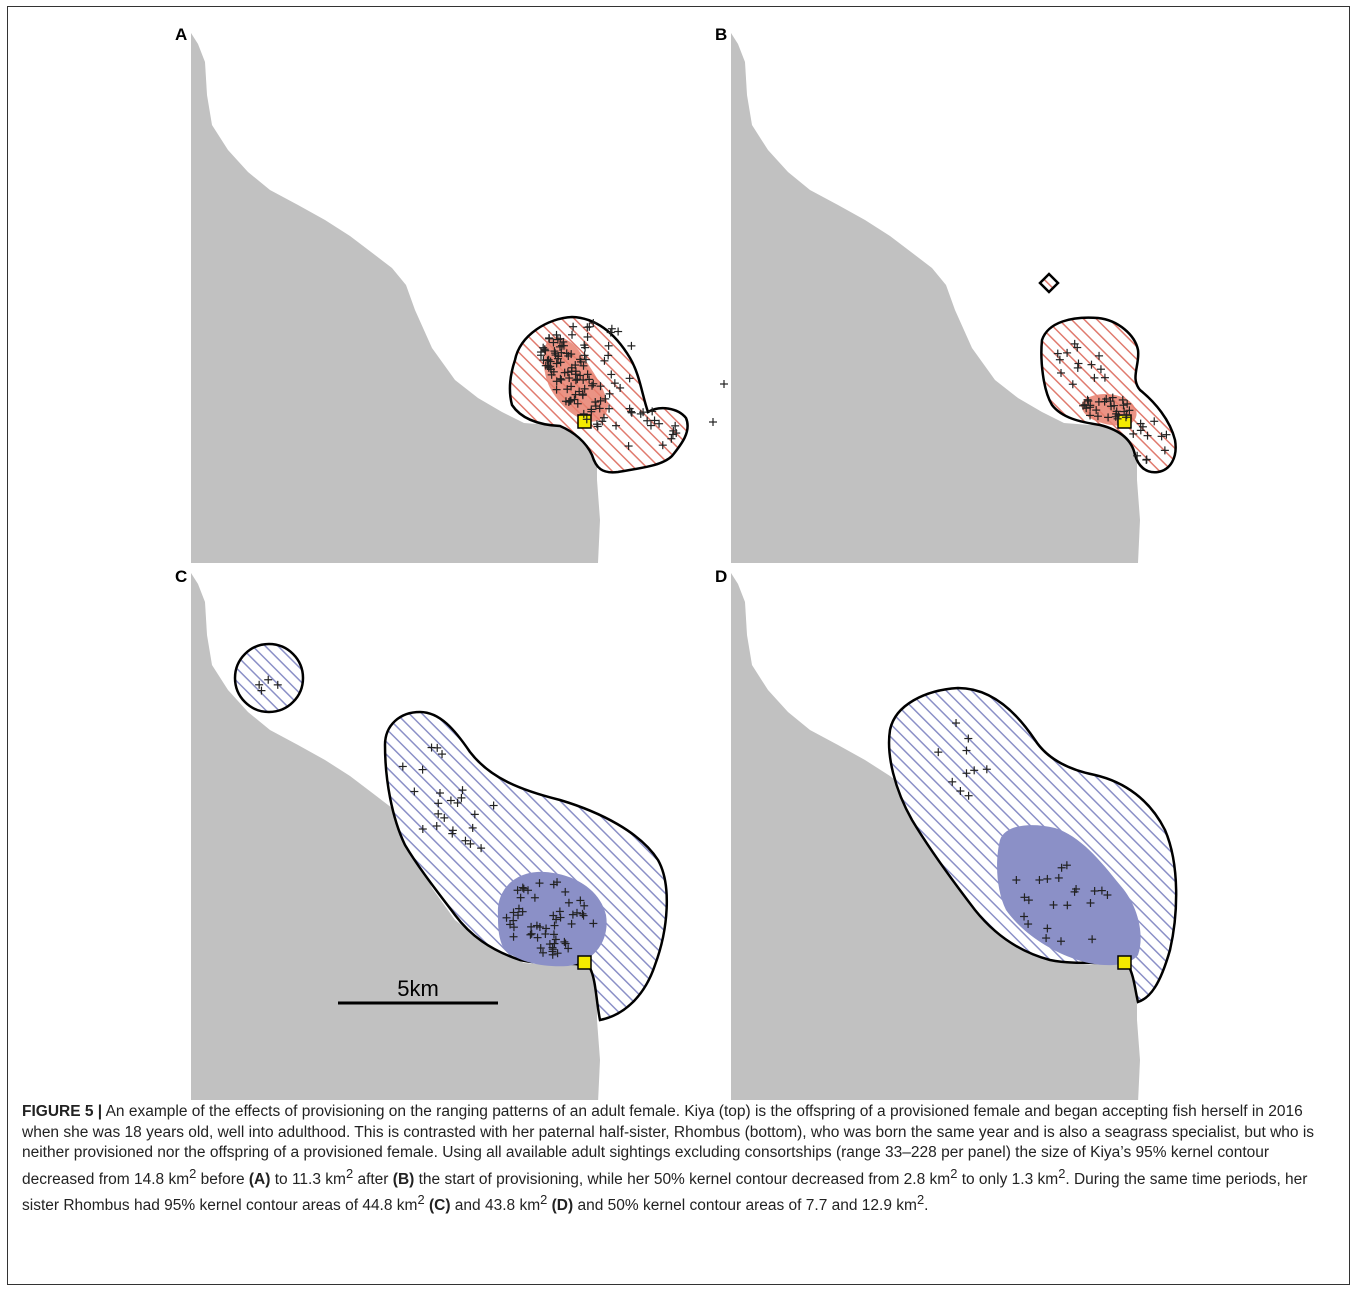 Image resolution: width=1358 pixels, height=1292 pixels. Describe the element at coordinates (1112, 401) in the screenshot. I see `panel-b-sightings` at that location.